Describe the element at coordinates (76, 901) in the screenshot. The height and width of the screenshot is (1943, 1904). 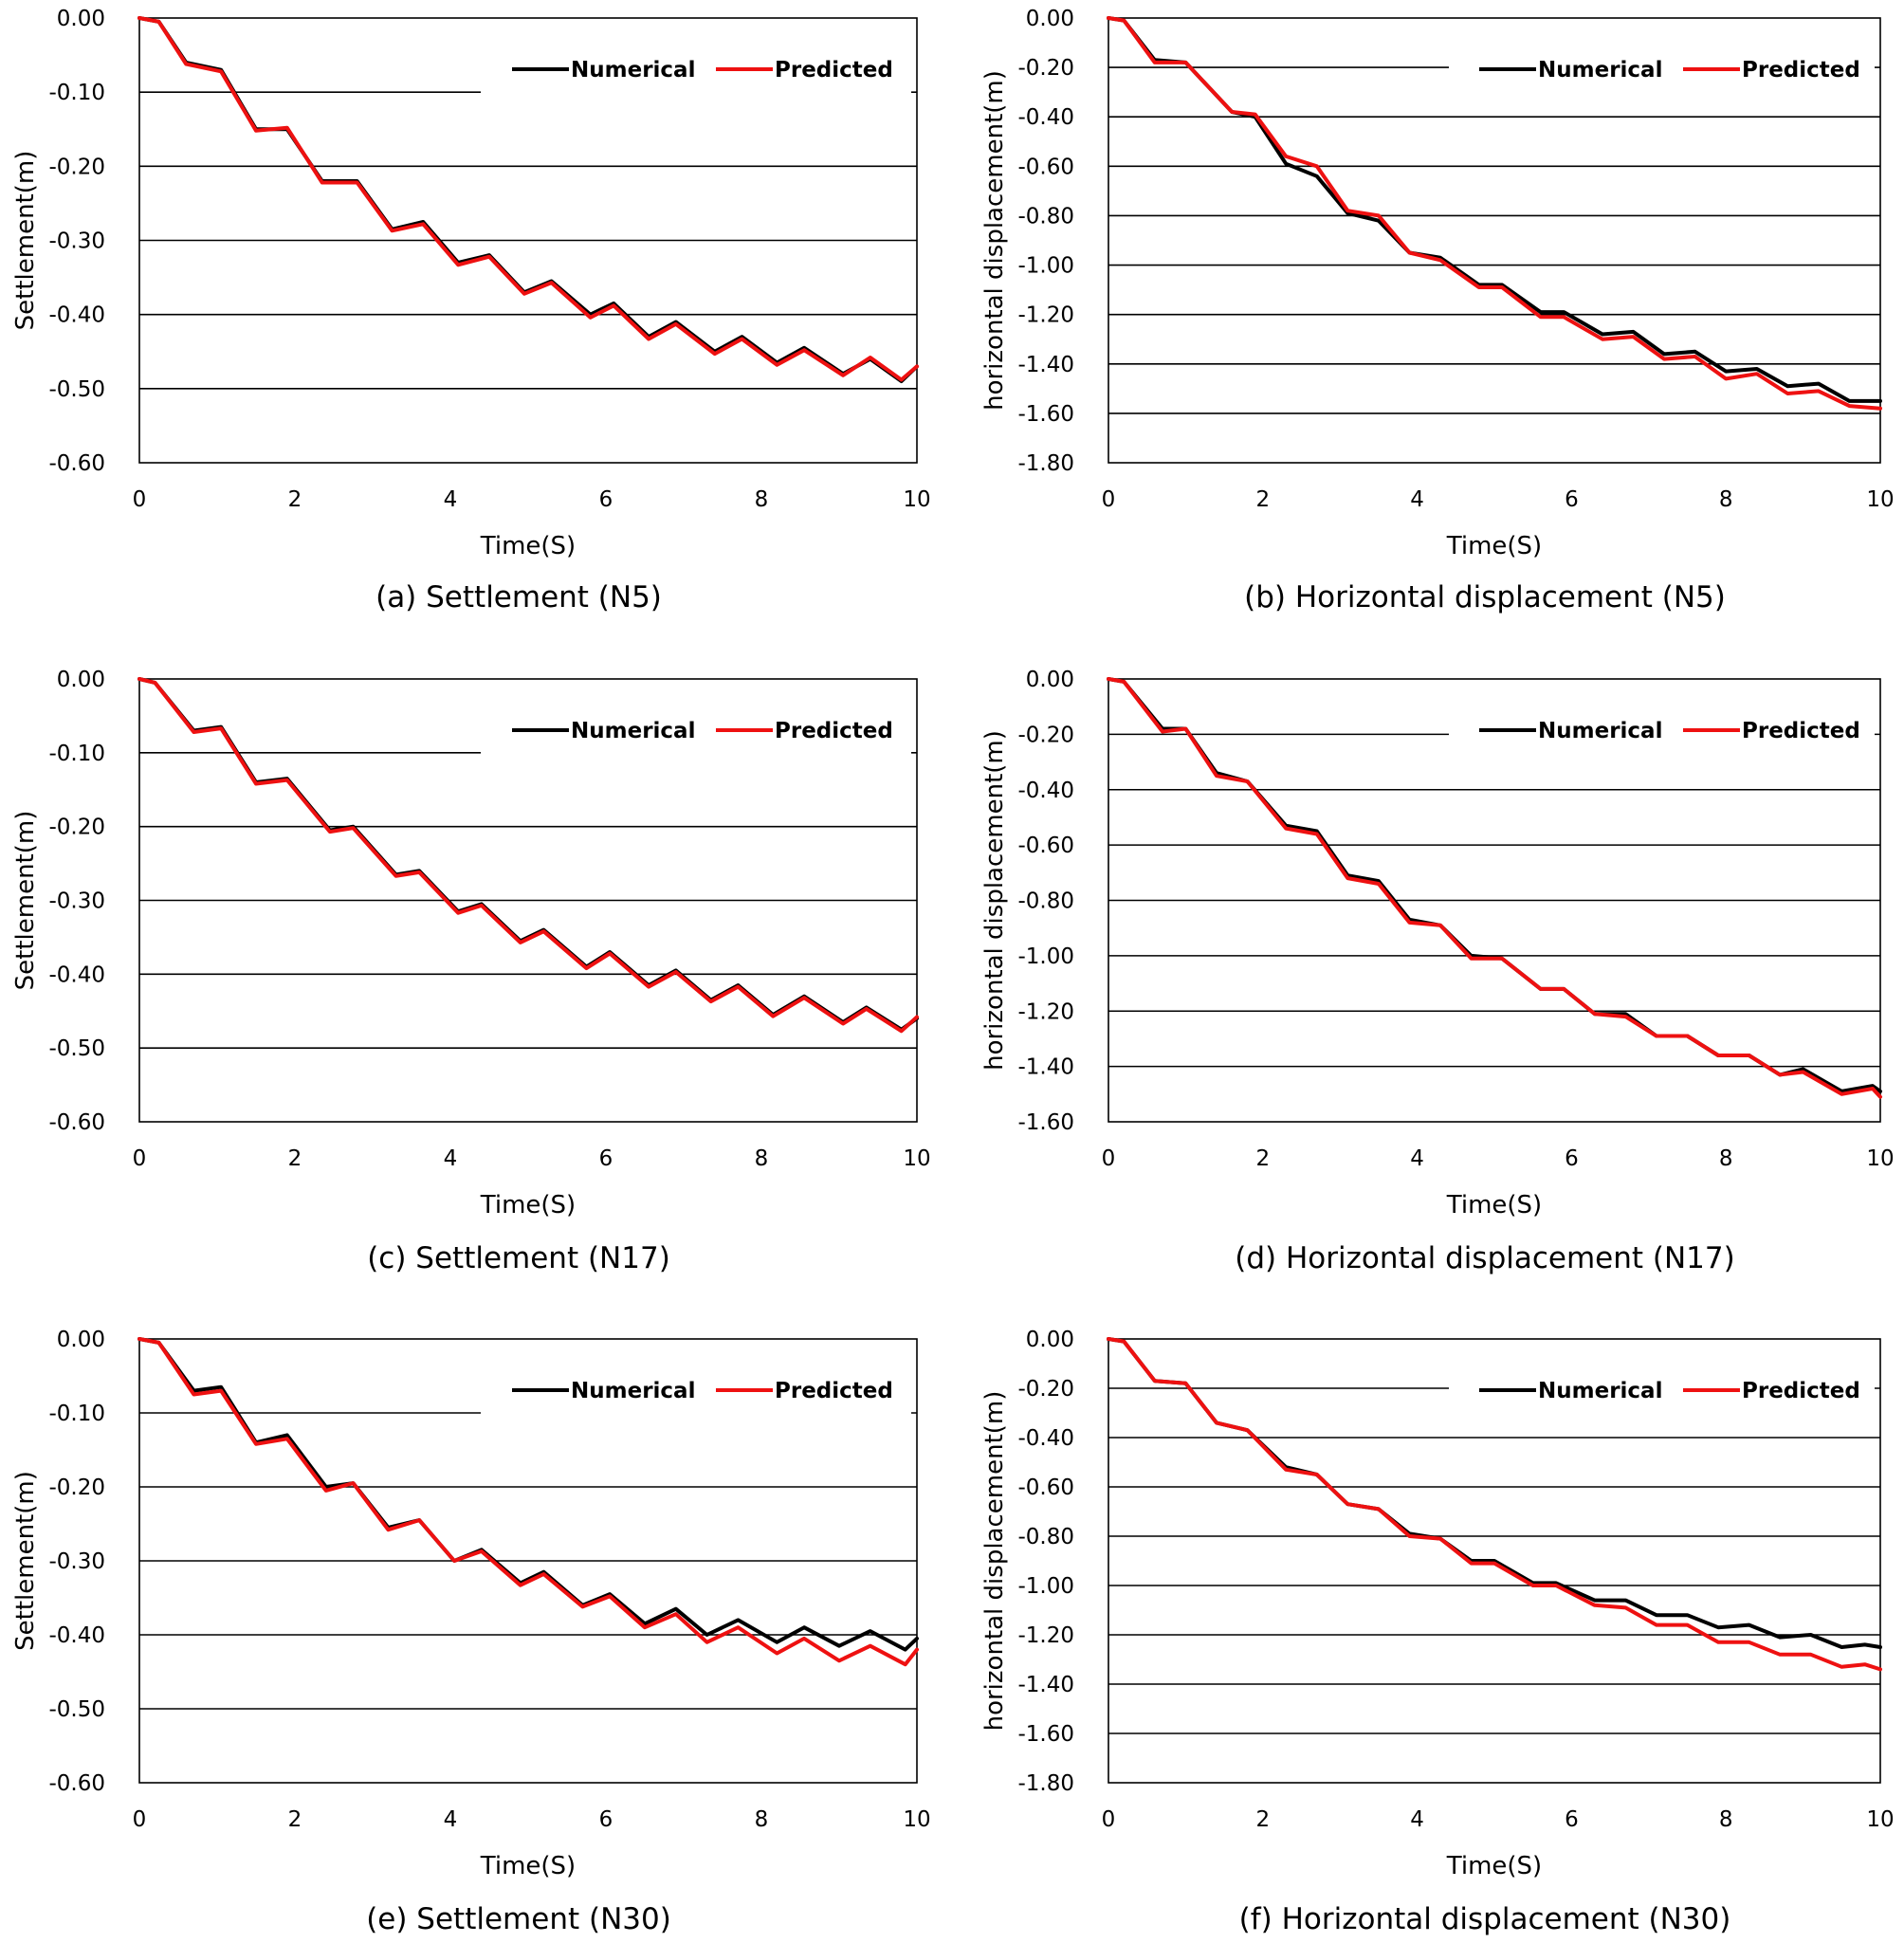
I see `y-tick-label: -0.30` at that location.